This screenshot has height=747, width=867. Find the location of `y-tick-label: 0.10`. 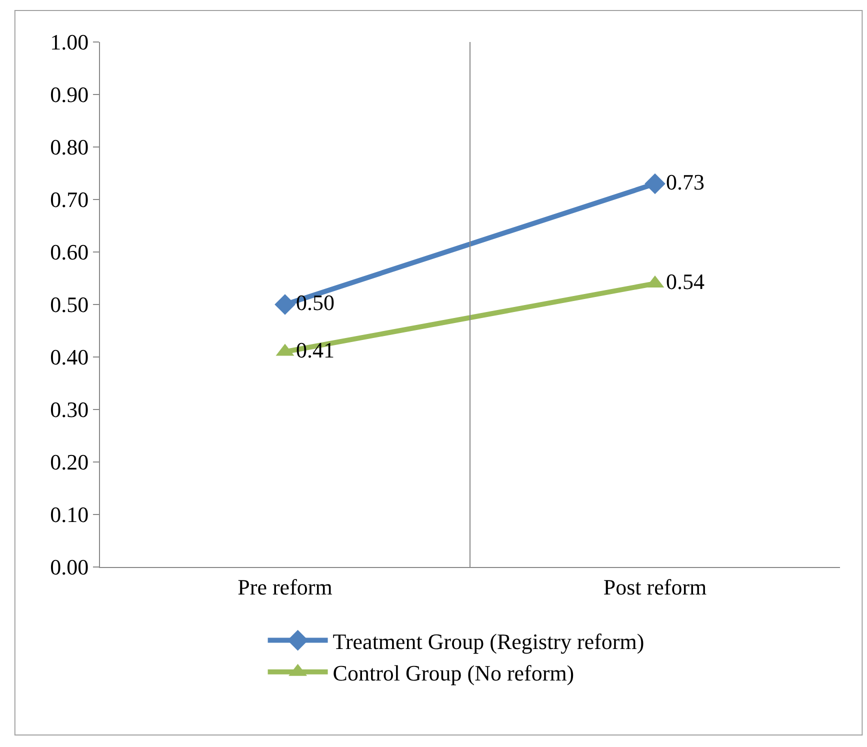

y-tick-label: 0.10 is located at coordinates (69, 515).